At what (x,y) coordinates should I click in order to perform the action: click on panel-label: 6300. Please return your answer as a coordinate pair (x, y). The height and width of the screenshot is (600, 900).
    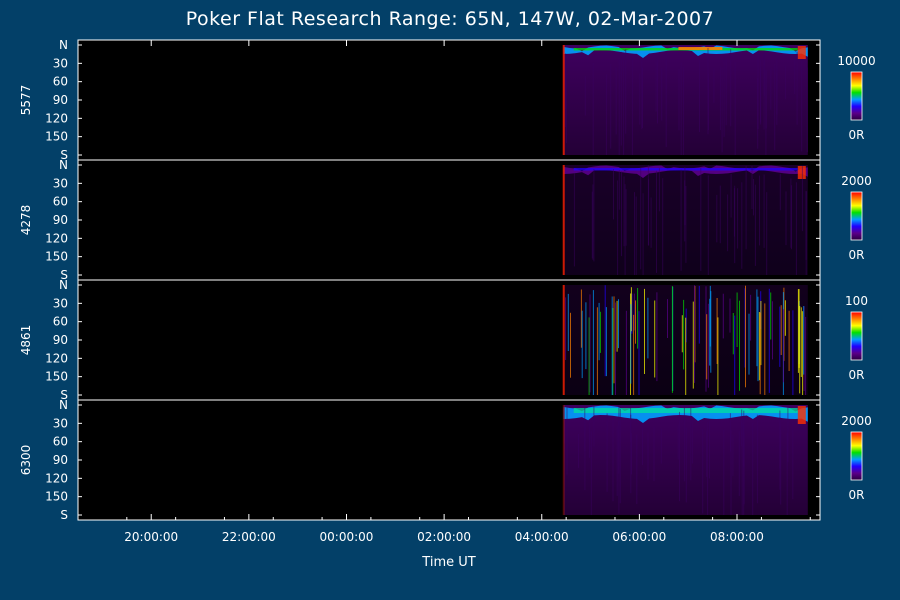
    Looking at the image, I should click on (26, 460).